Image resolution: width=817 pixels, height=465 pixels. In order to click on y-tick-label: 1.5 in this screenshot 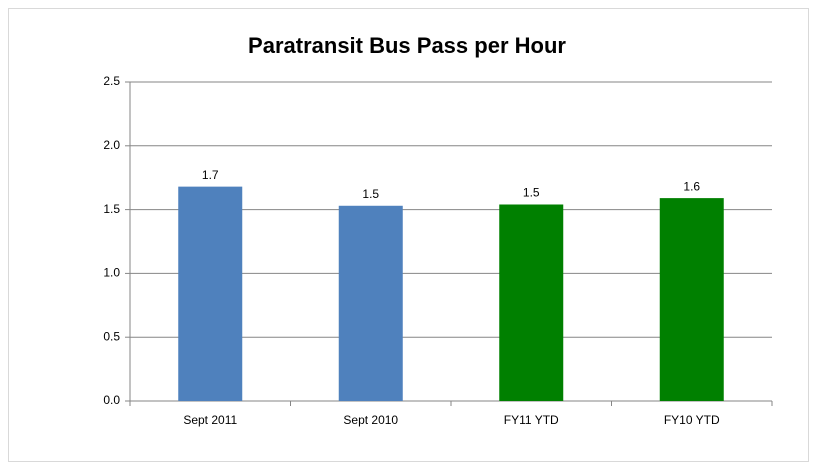, I will do `click(111, 209)`.